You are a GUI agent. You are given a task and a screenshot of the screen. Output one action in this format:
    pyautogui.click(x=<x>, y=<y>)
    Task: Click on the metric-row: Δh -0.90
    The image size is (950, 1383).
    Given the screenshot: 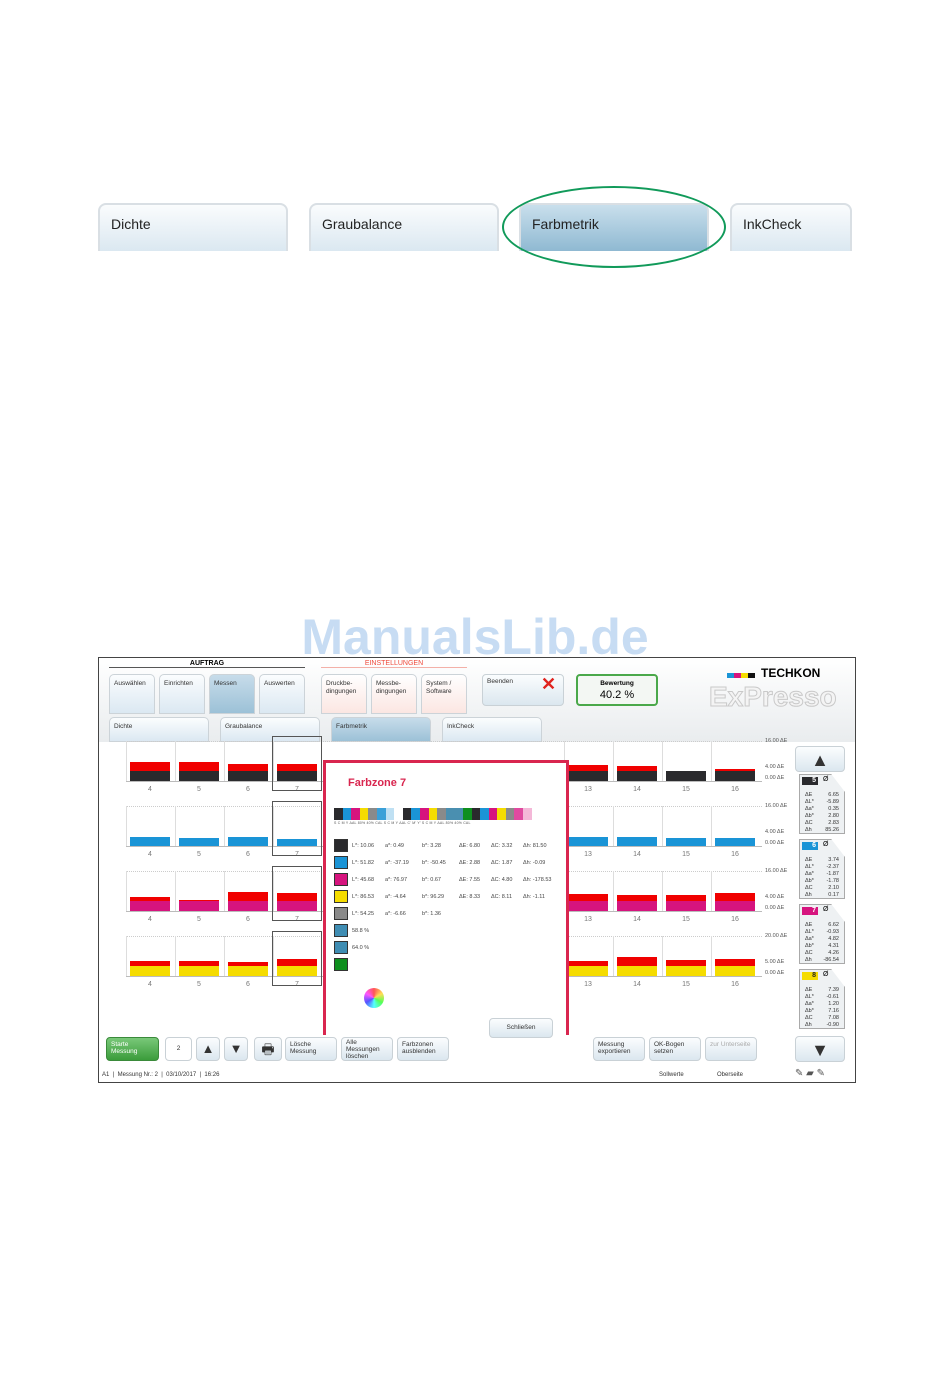 What is the action you would take?
    pyautogui.click(x=822, y=1025)
    